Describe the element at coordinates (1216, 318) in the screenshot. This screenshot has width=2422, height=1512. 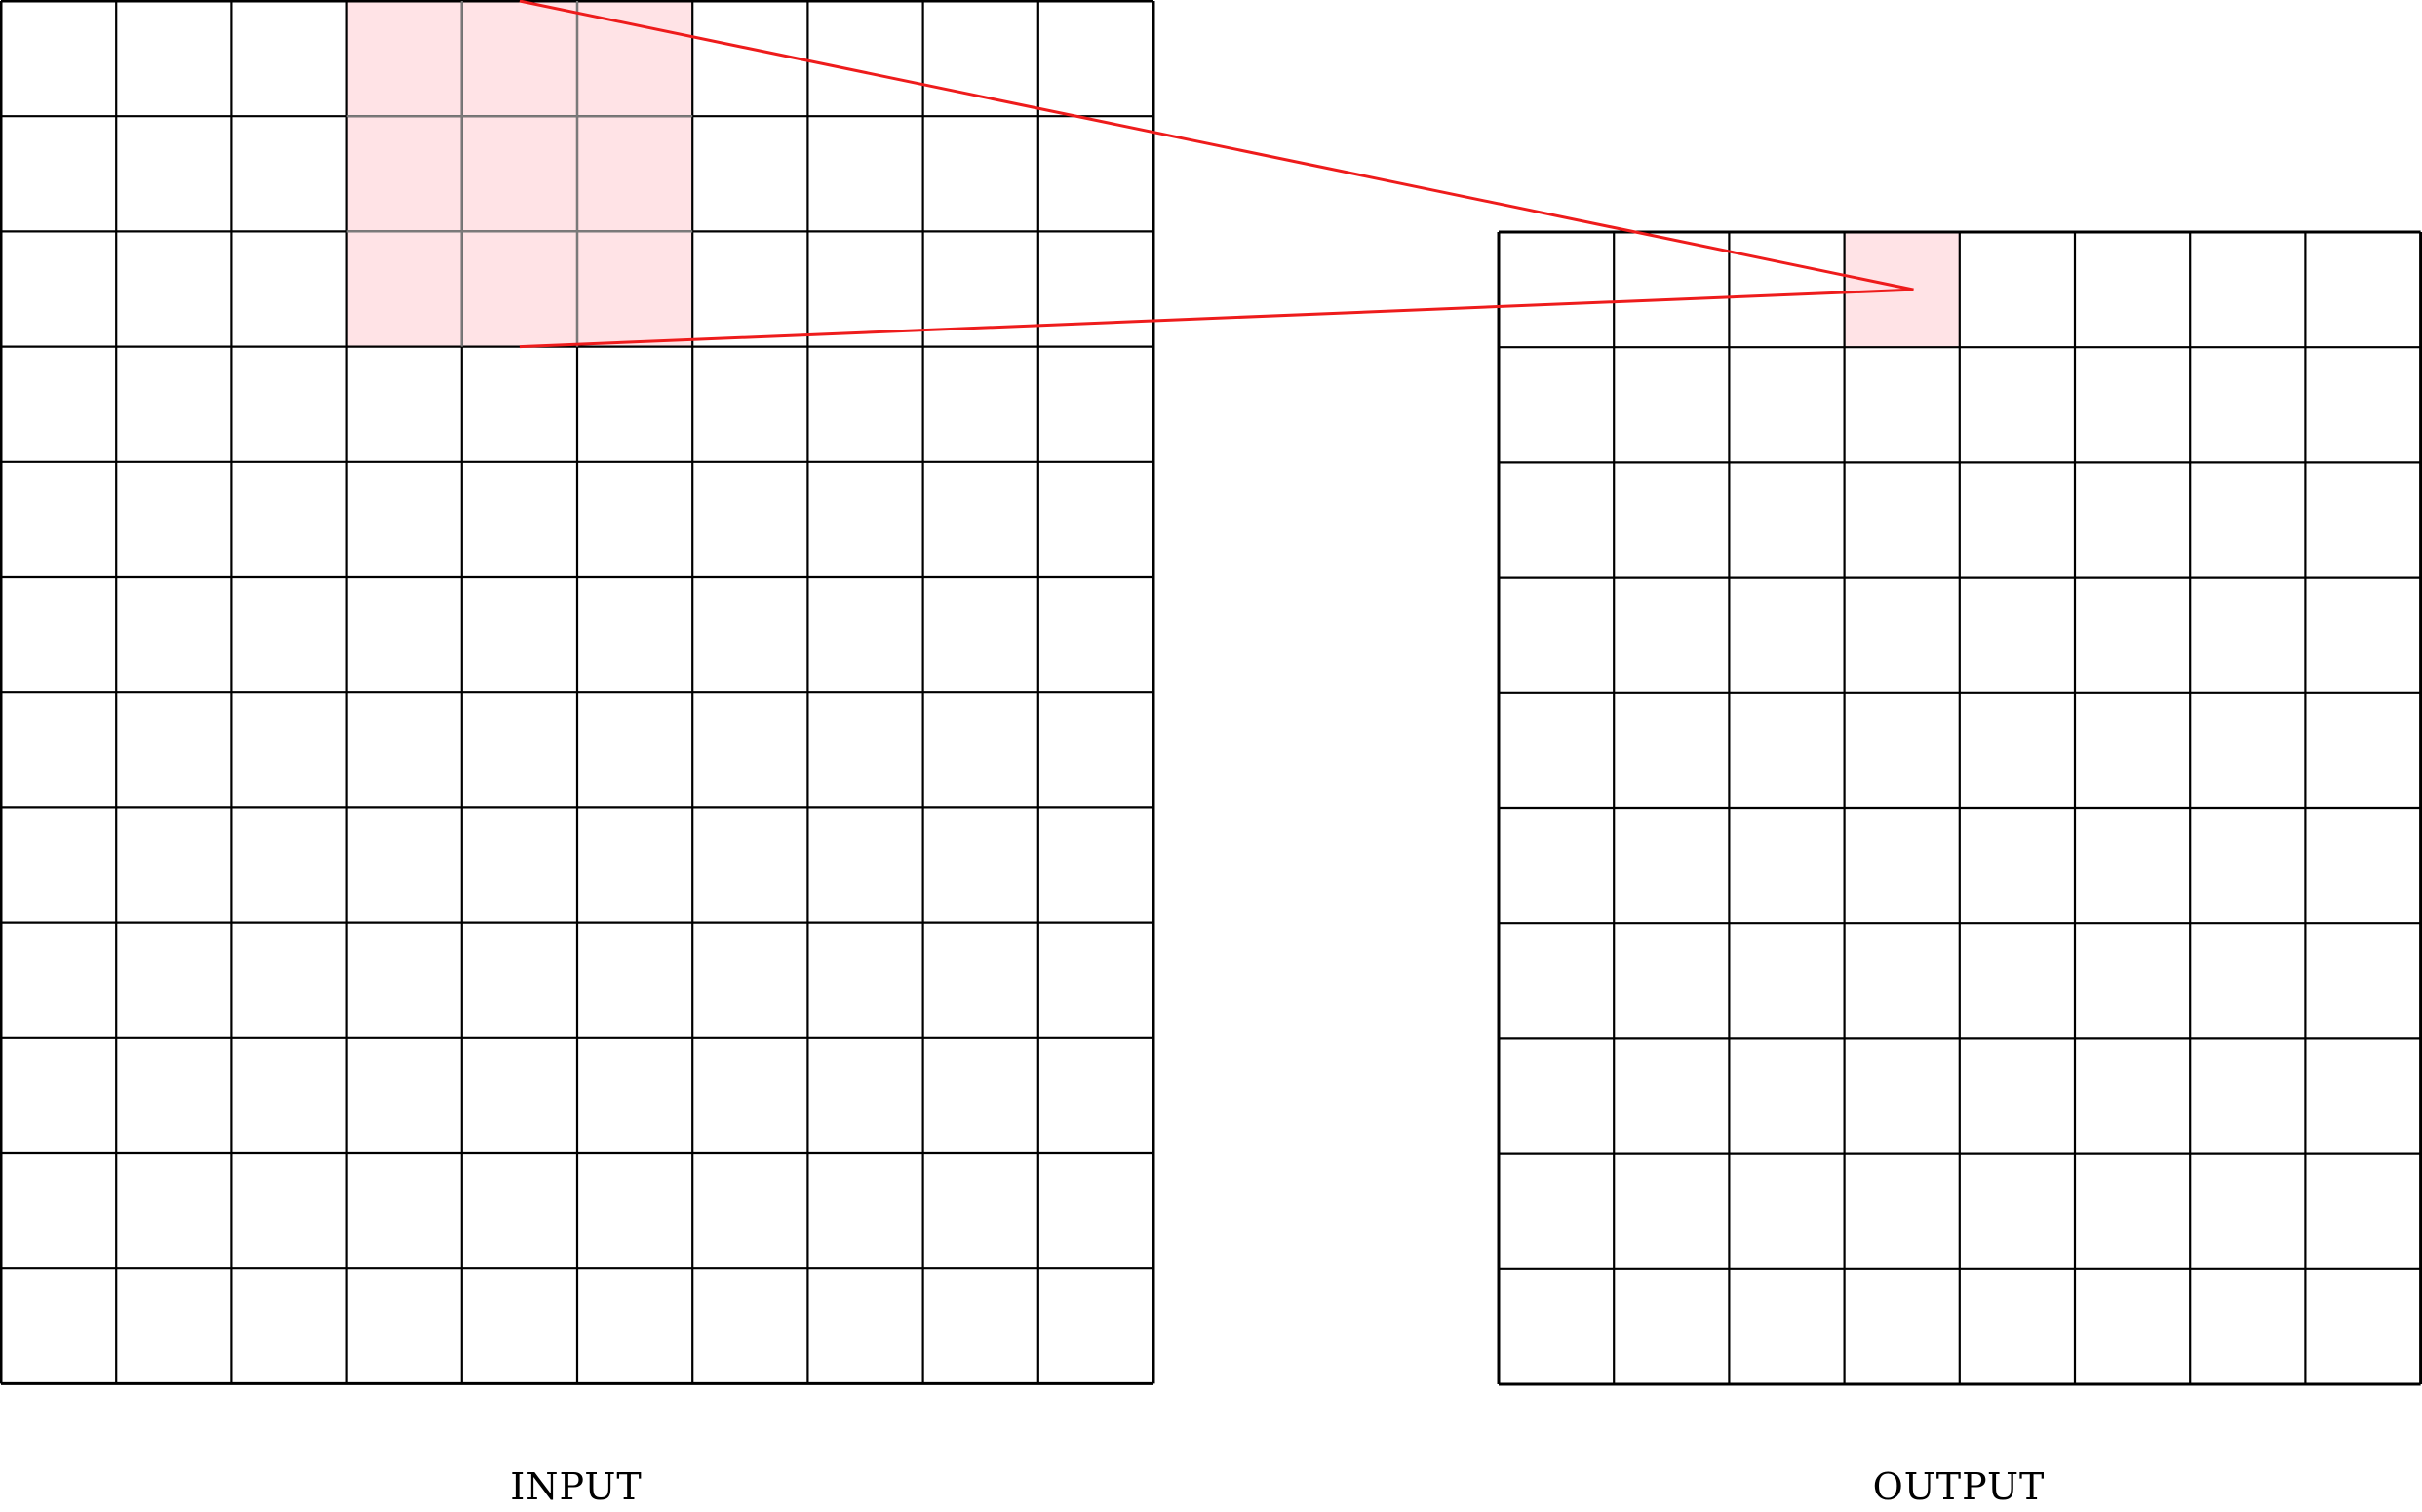
I see `connector-line-bottom` at that location.